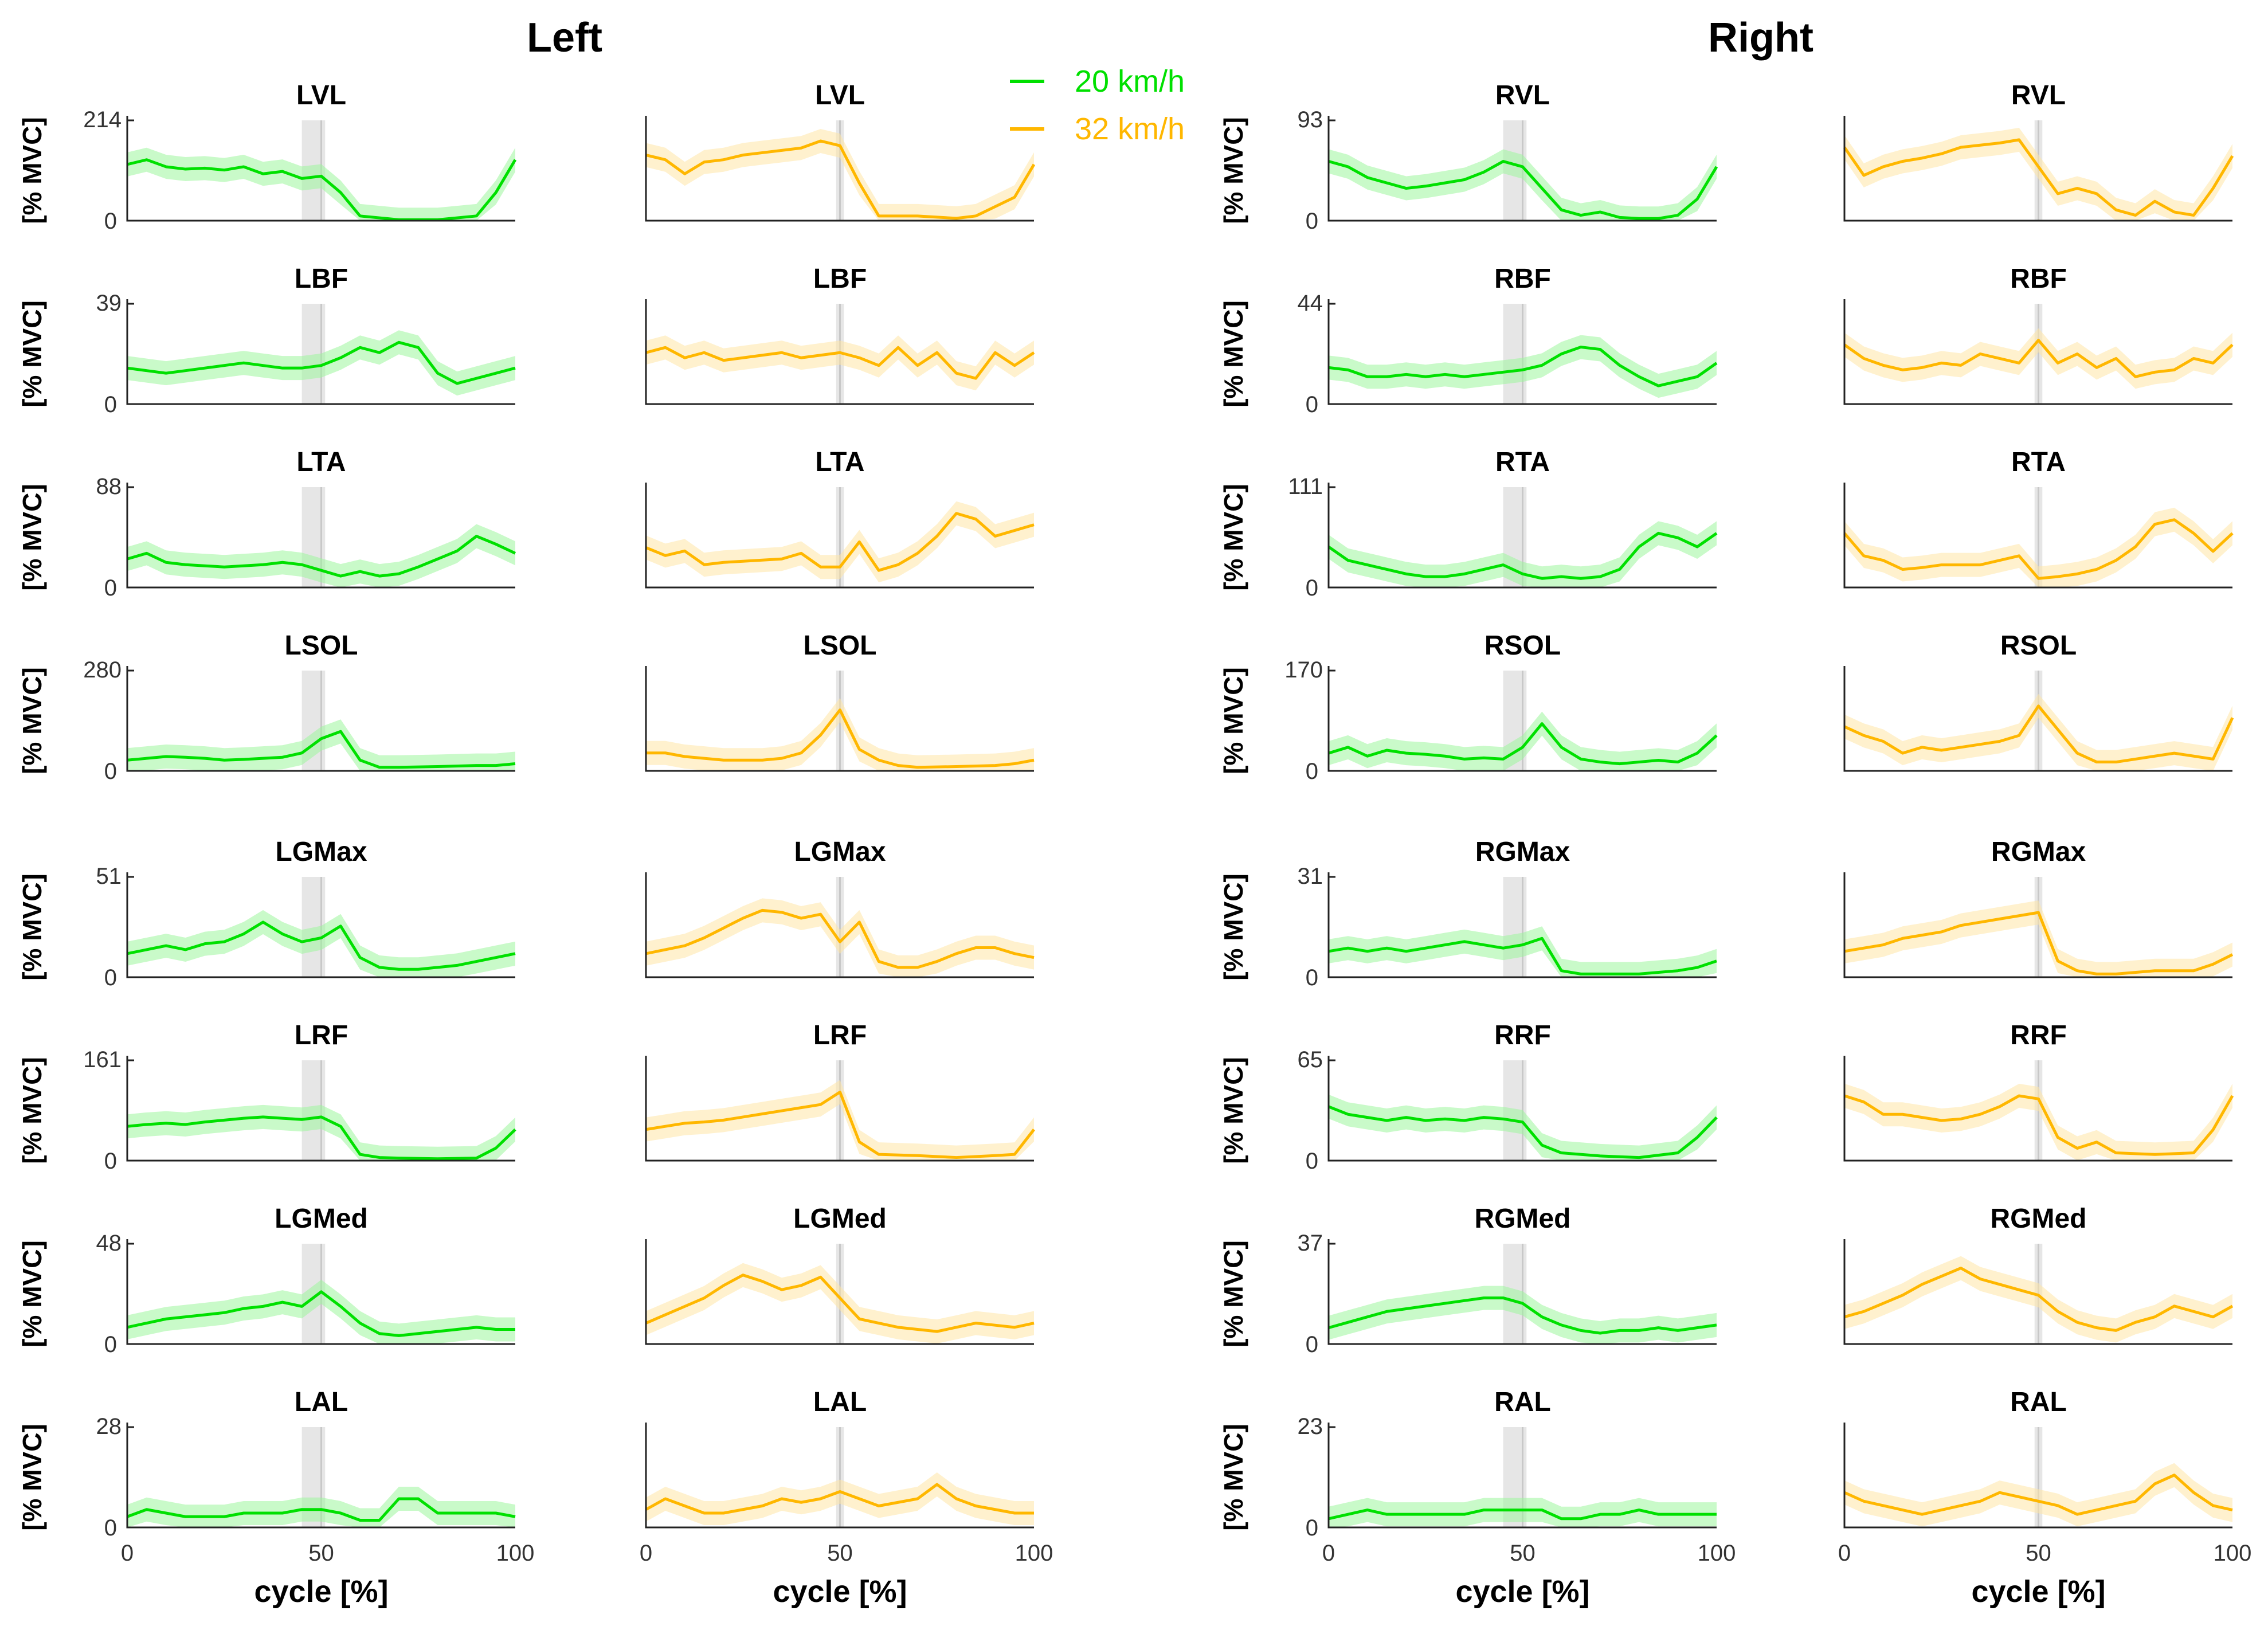 The image size is (2268, 1626). I want to click on panel-rrf-32kmh: RRF, so click(2038, 1091).